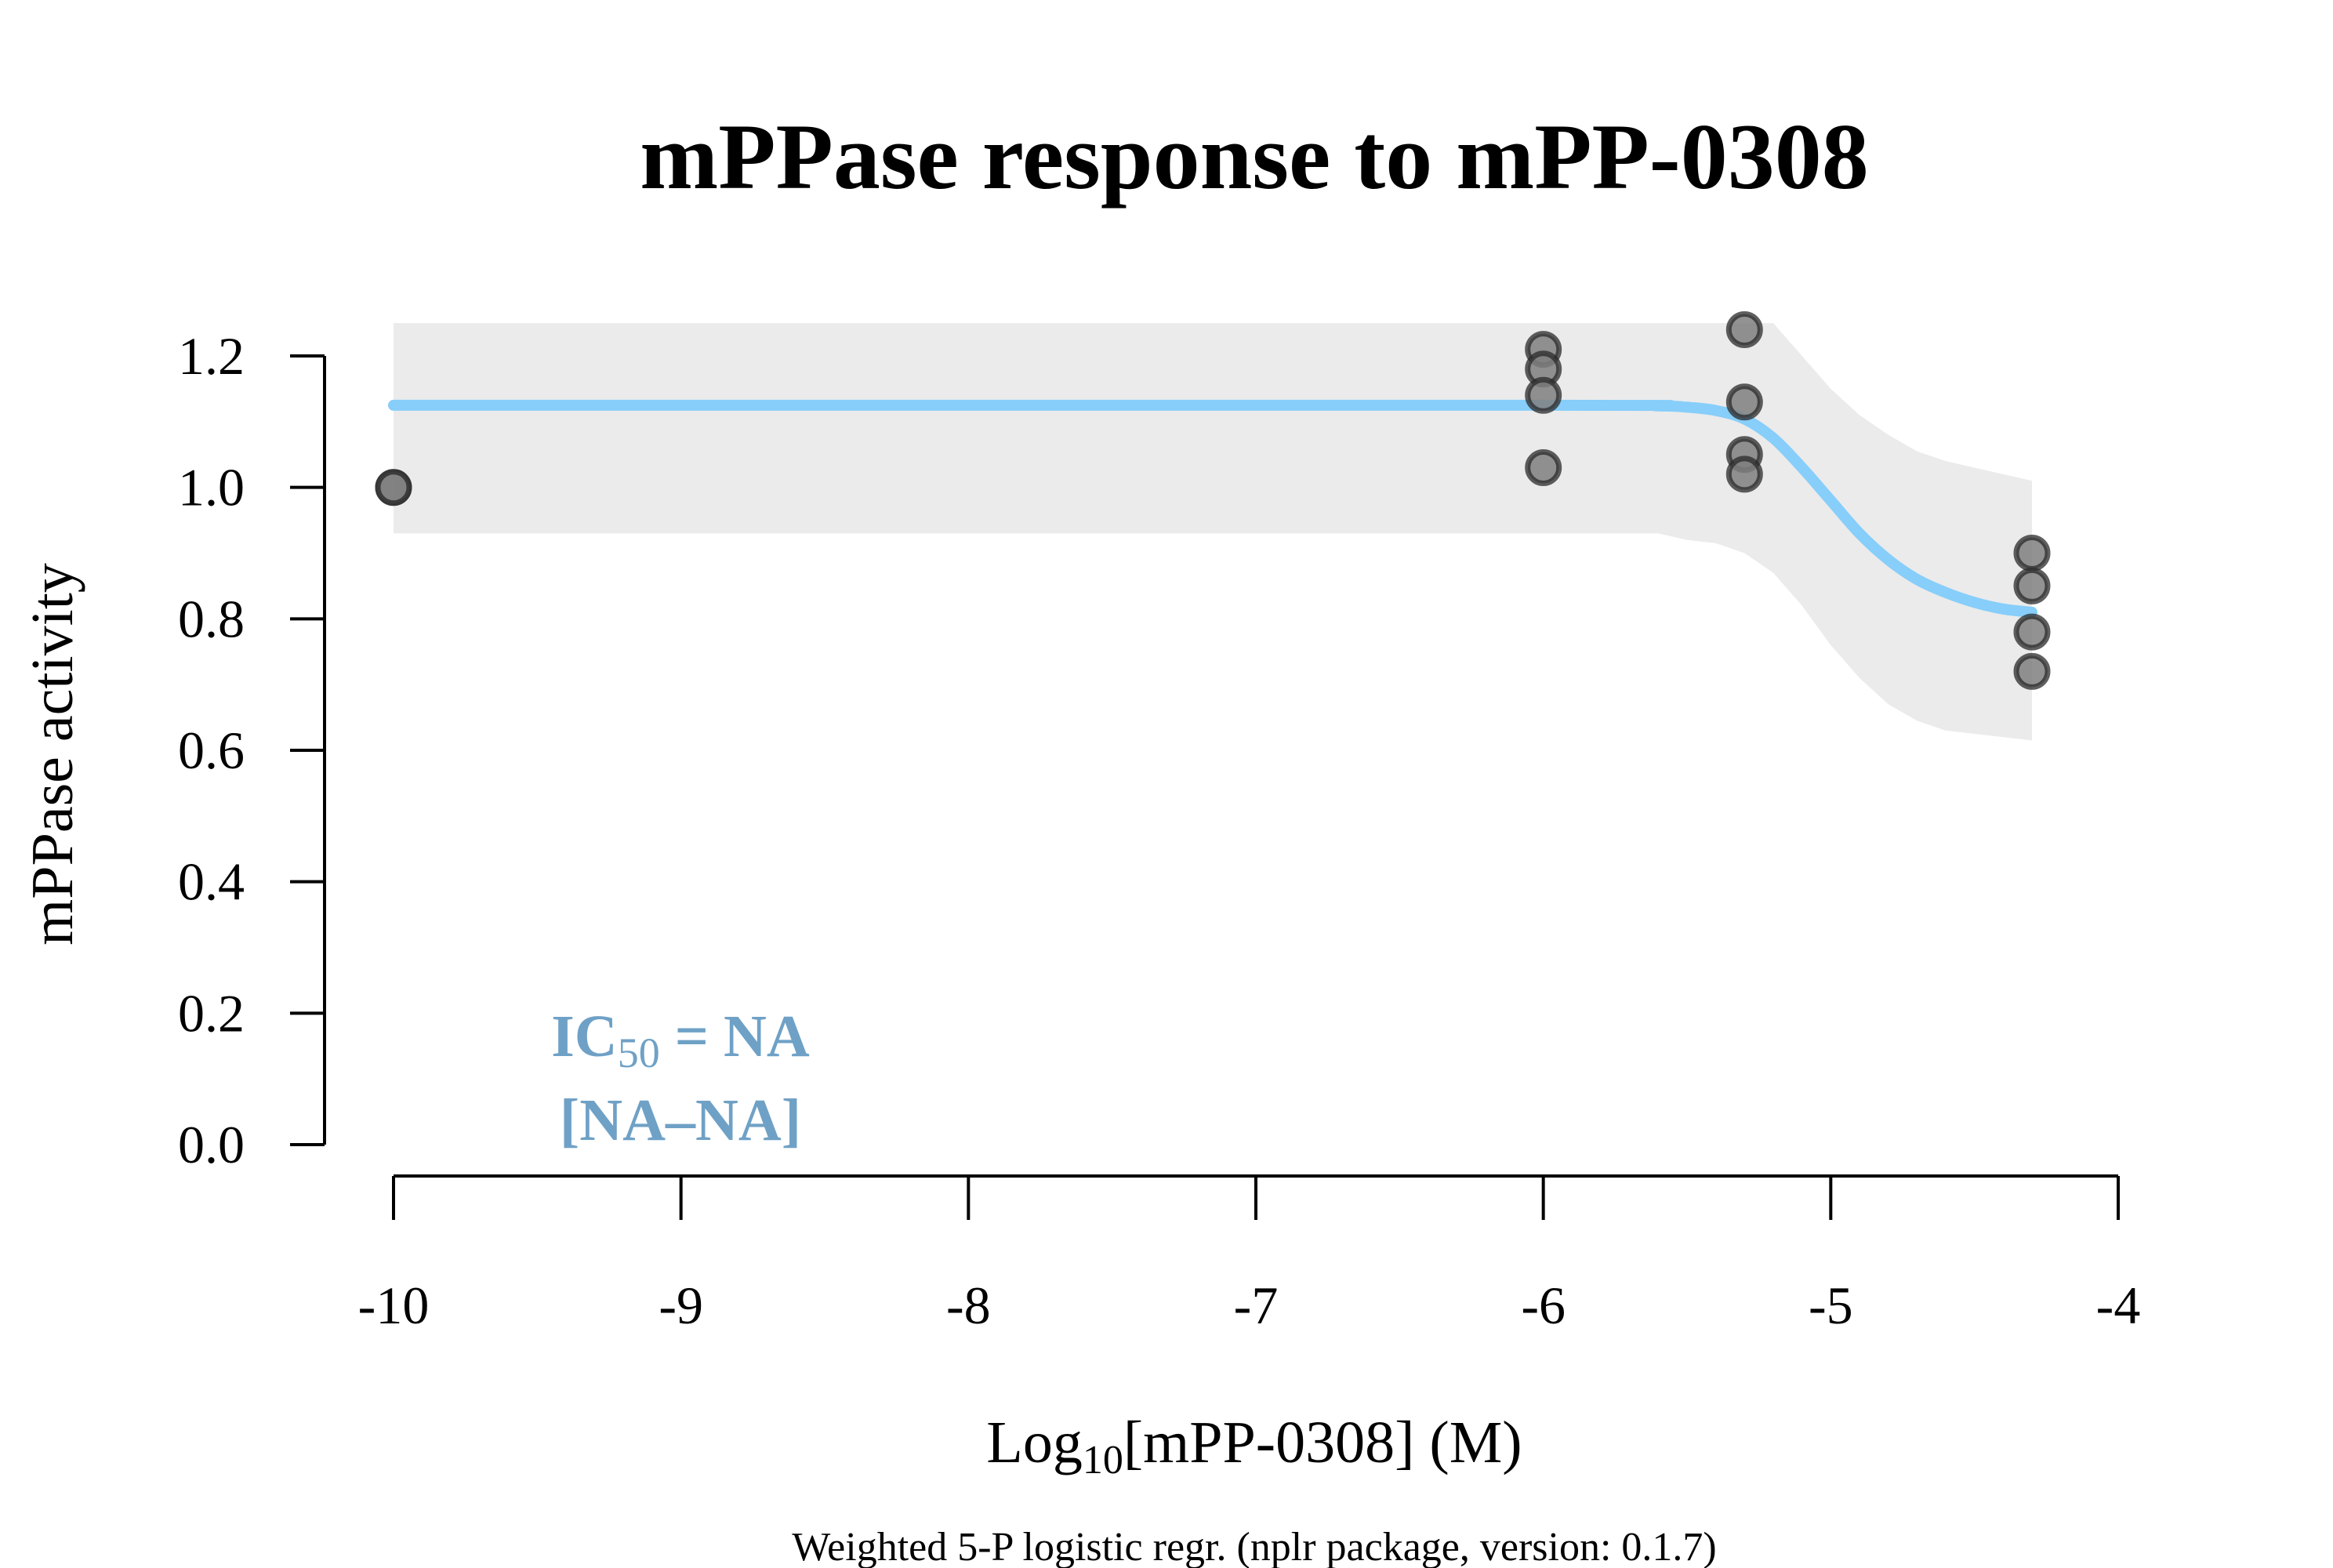 Image resolution: width=2333 pixels, height=1568 pixels. I want to click on y-ticks: 0.0 0.2 0.4 0.6 0.8 1.0 1.2, so click(251, 750).